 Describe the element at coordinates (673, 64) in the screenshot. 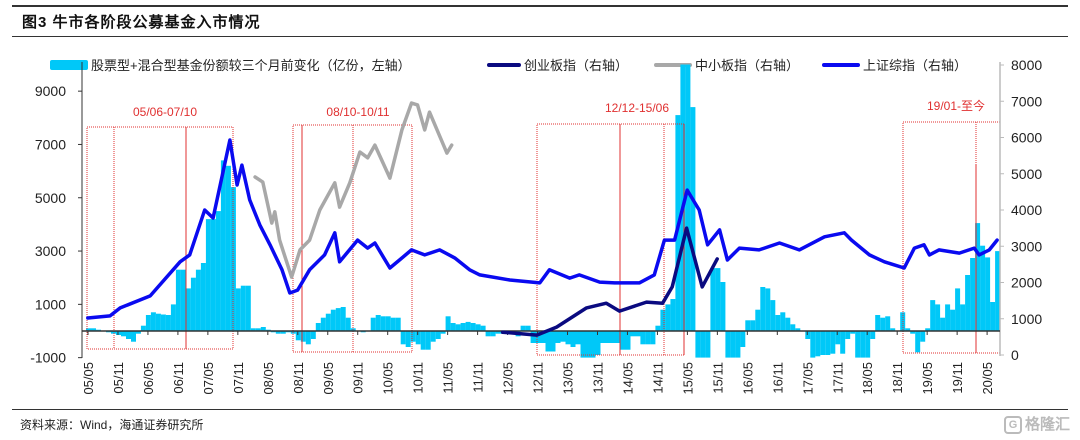

I see `legend-line-swatch` at that location.